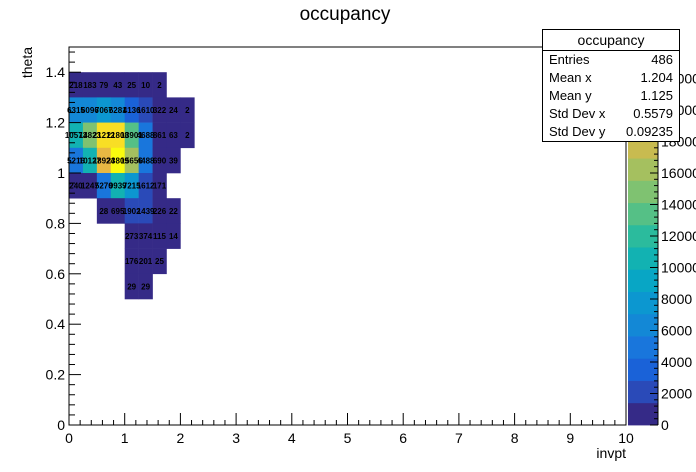 This screenshot has height=472, width=696. What do you see at coordinates (653, 113) in the screenshot?
I see `statistics-value: 0.5579` at bounding box center [653, 113].